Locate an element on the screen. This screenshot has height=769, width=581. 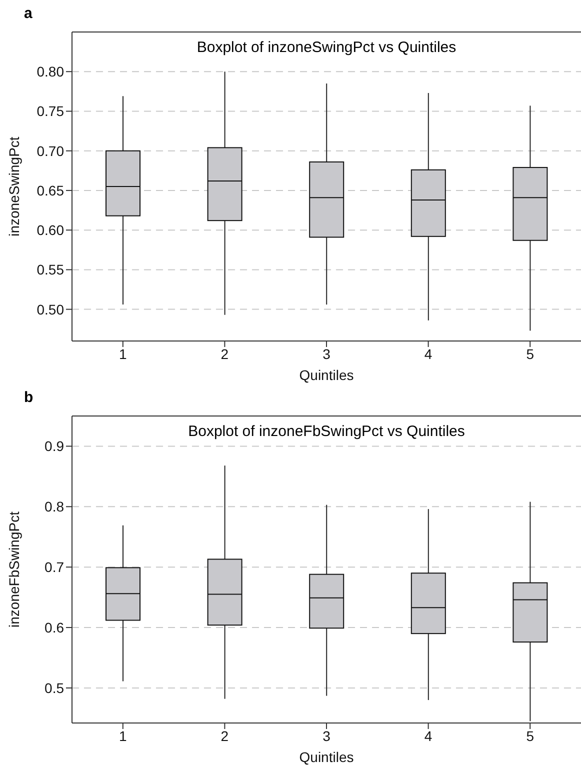
y-tick-label: 0.60 is located at coordinates (50, 230).